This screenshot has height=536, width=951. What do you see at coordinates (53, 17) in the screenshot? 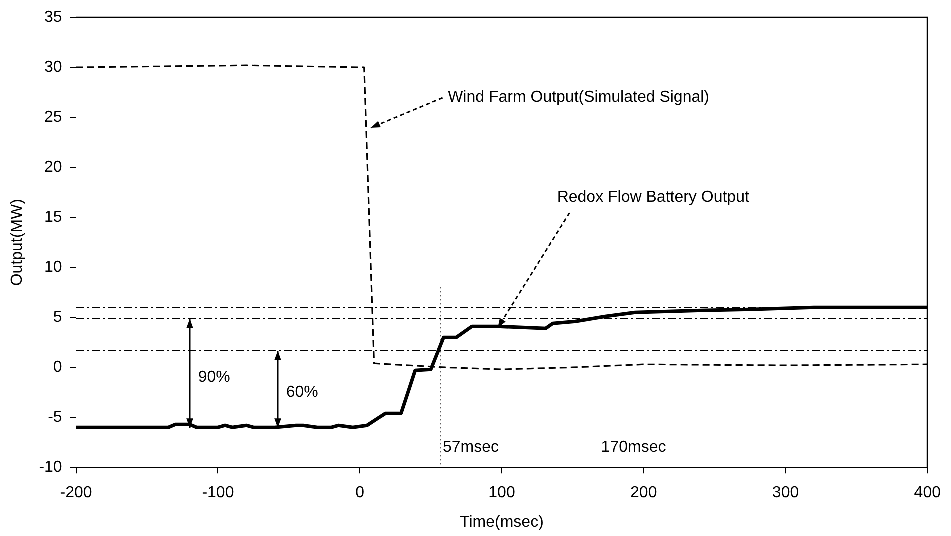
I see `y-tick-label: 35` at bounding box center [53, 17].